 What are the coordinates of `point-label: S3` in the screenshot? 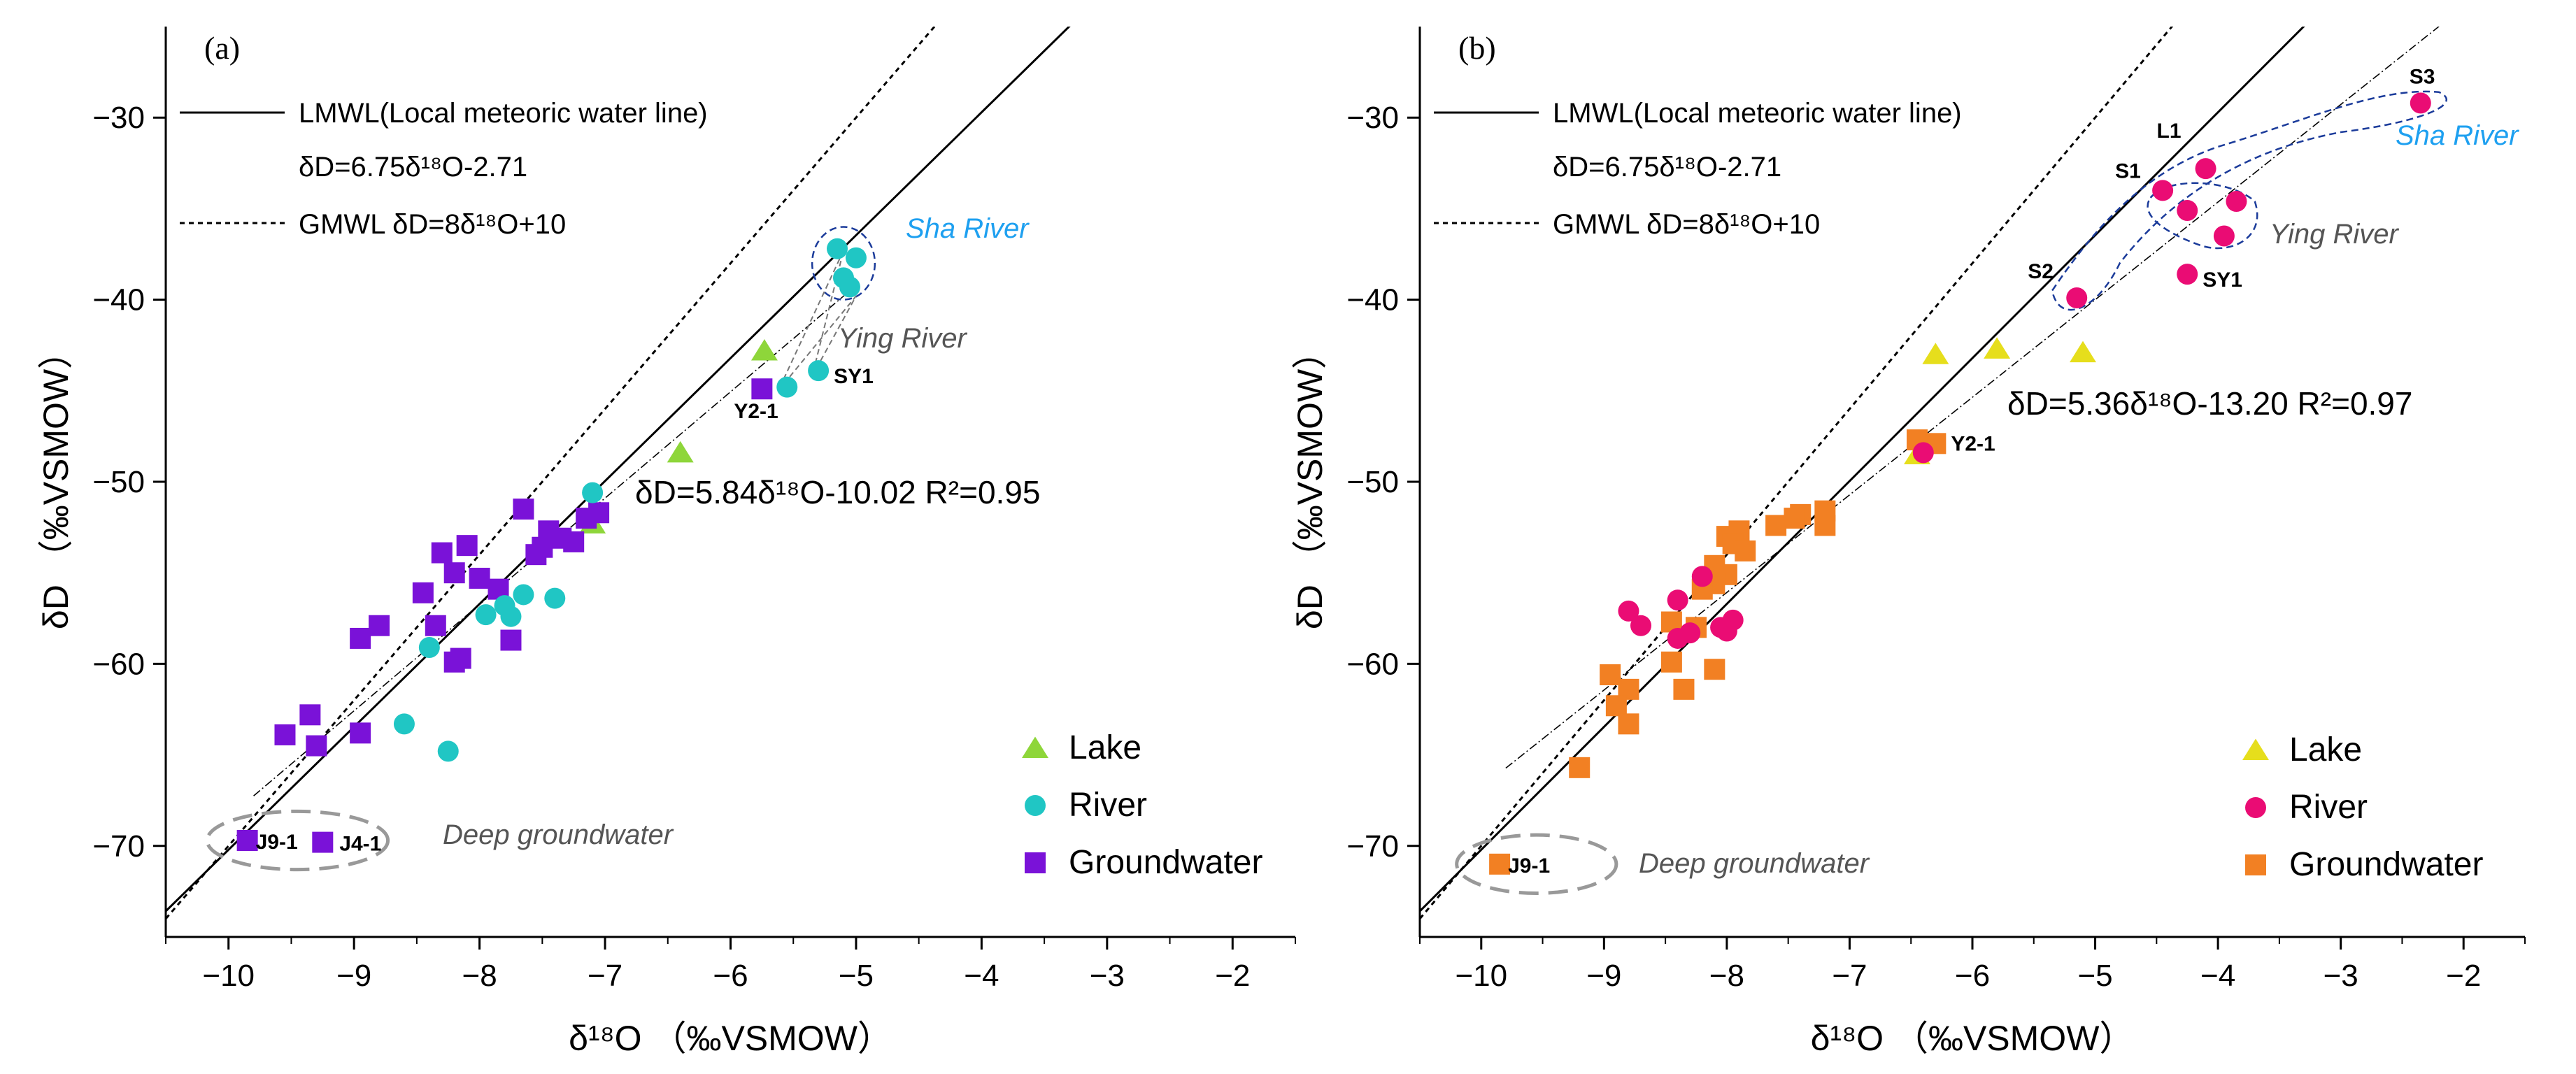 It's located at (2422, 76).